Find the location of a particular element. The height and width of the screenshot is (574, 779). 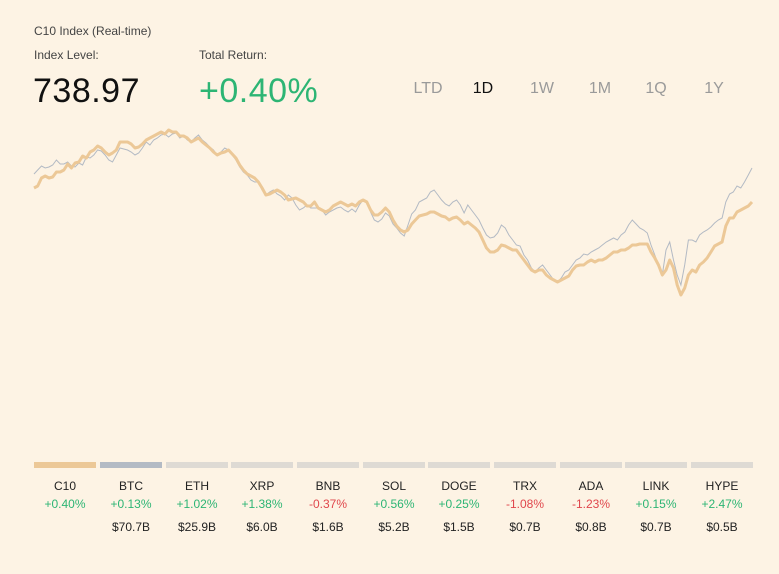

asset-trx: TRX -1.08% $0.7B is located at coordinates (525, 498).